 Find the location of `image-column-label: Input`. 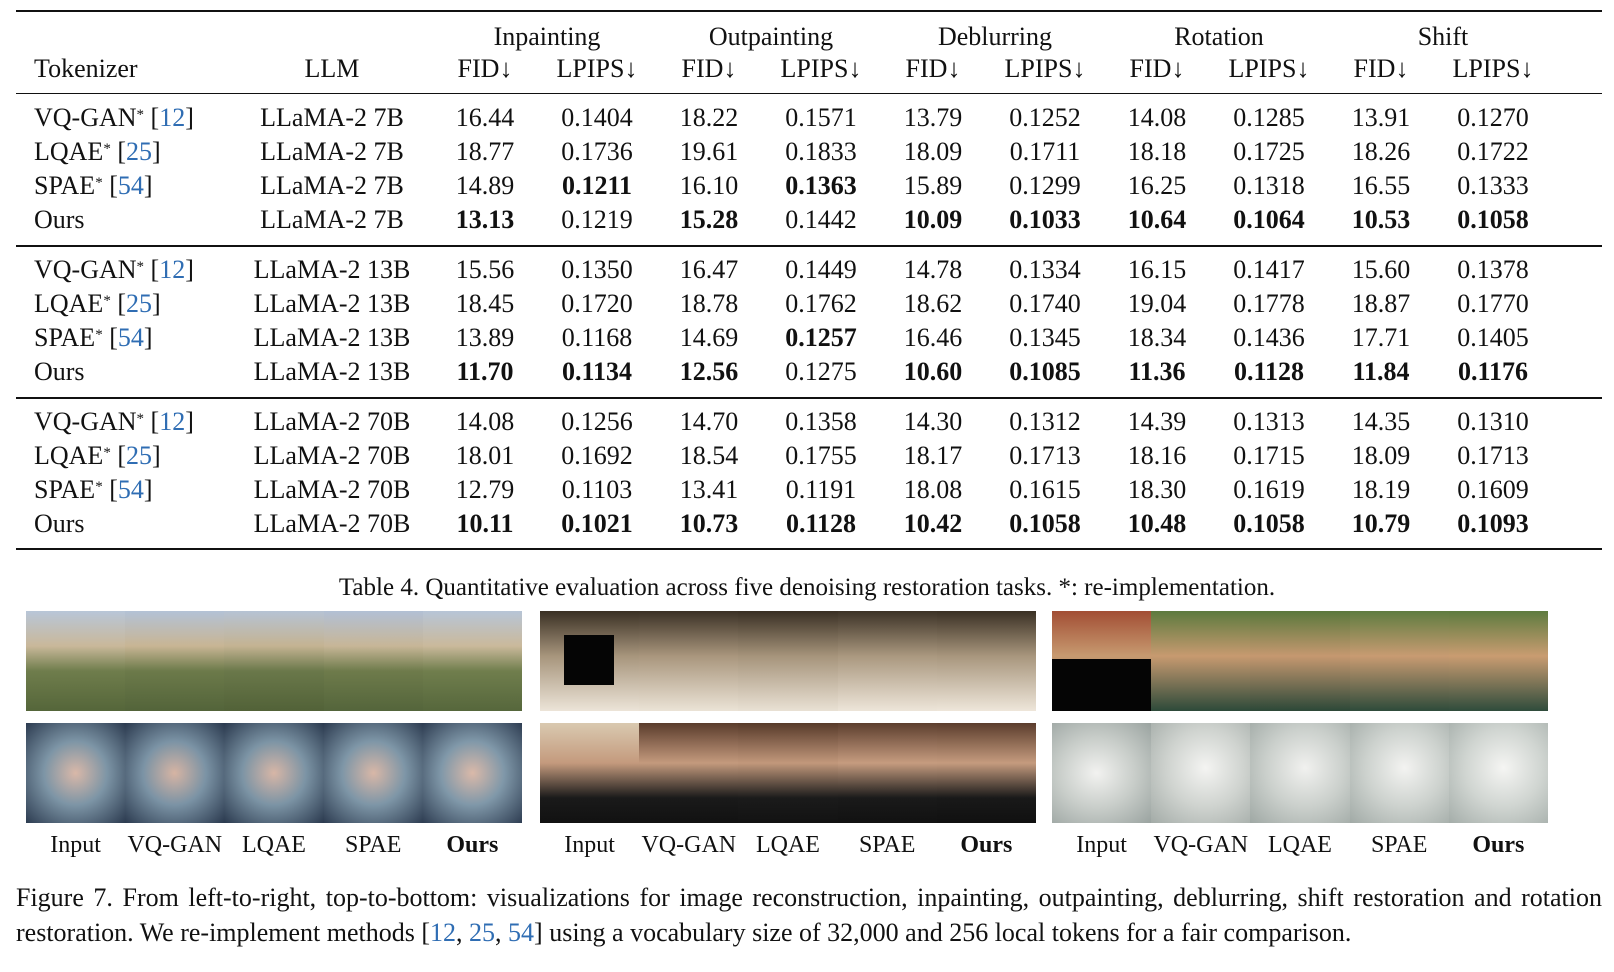

image-column-label: Input is located at coordinates (1101, 845).